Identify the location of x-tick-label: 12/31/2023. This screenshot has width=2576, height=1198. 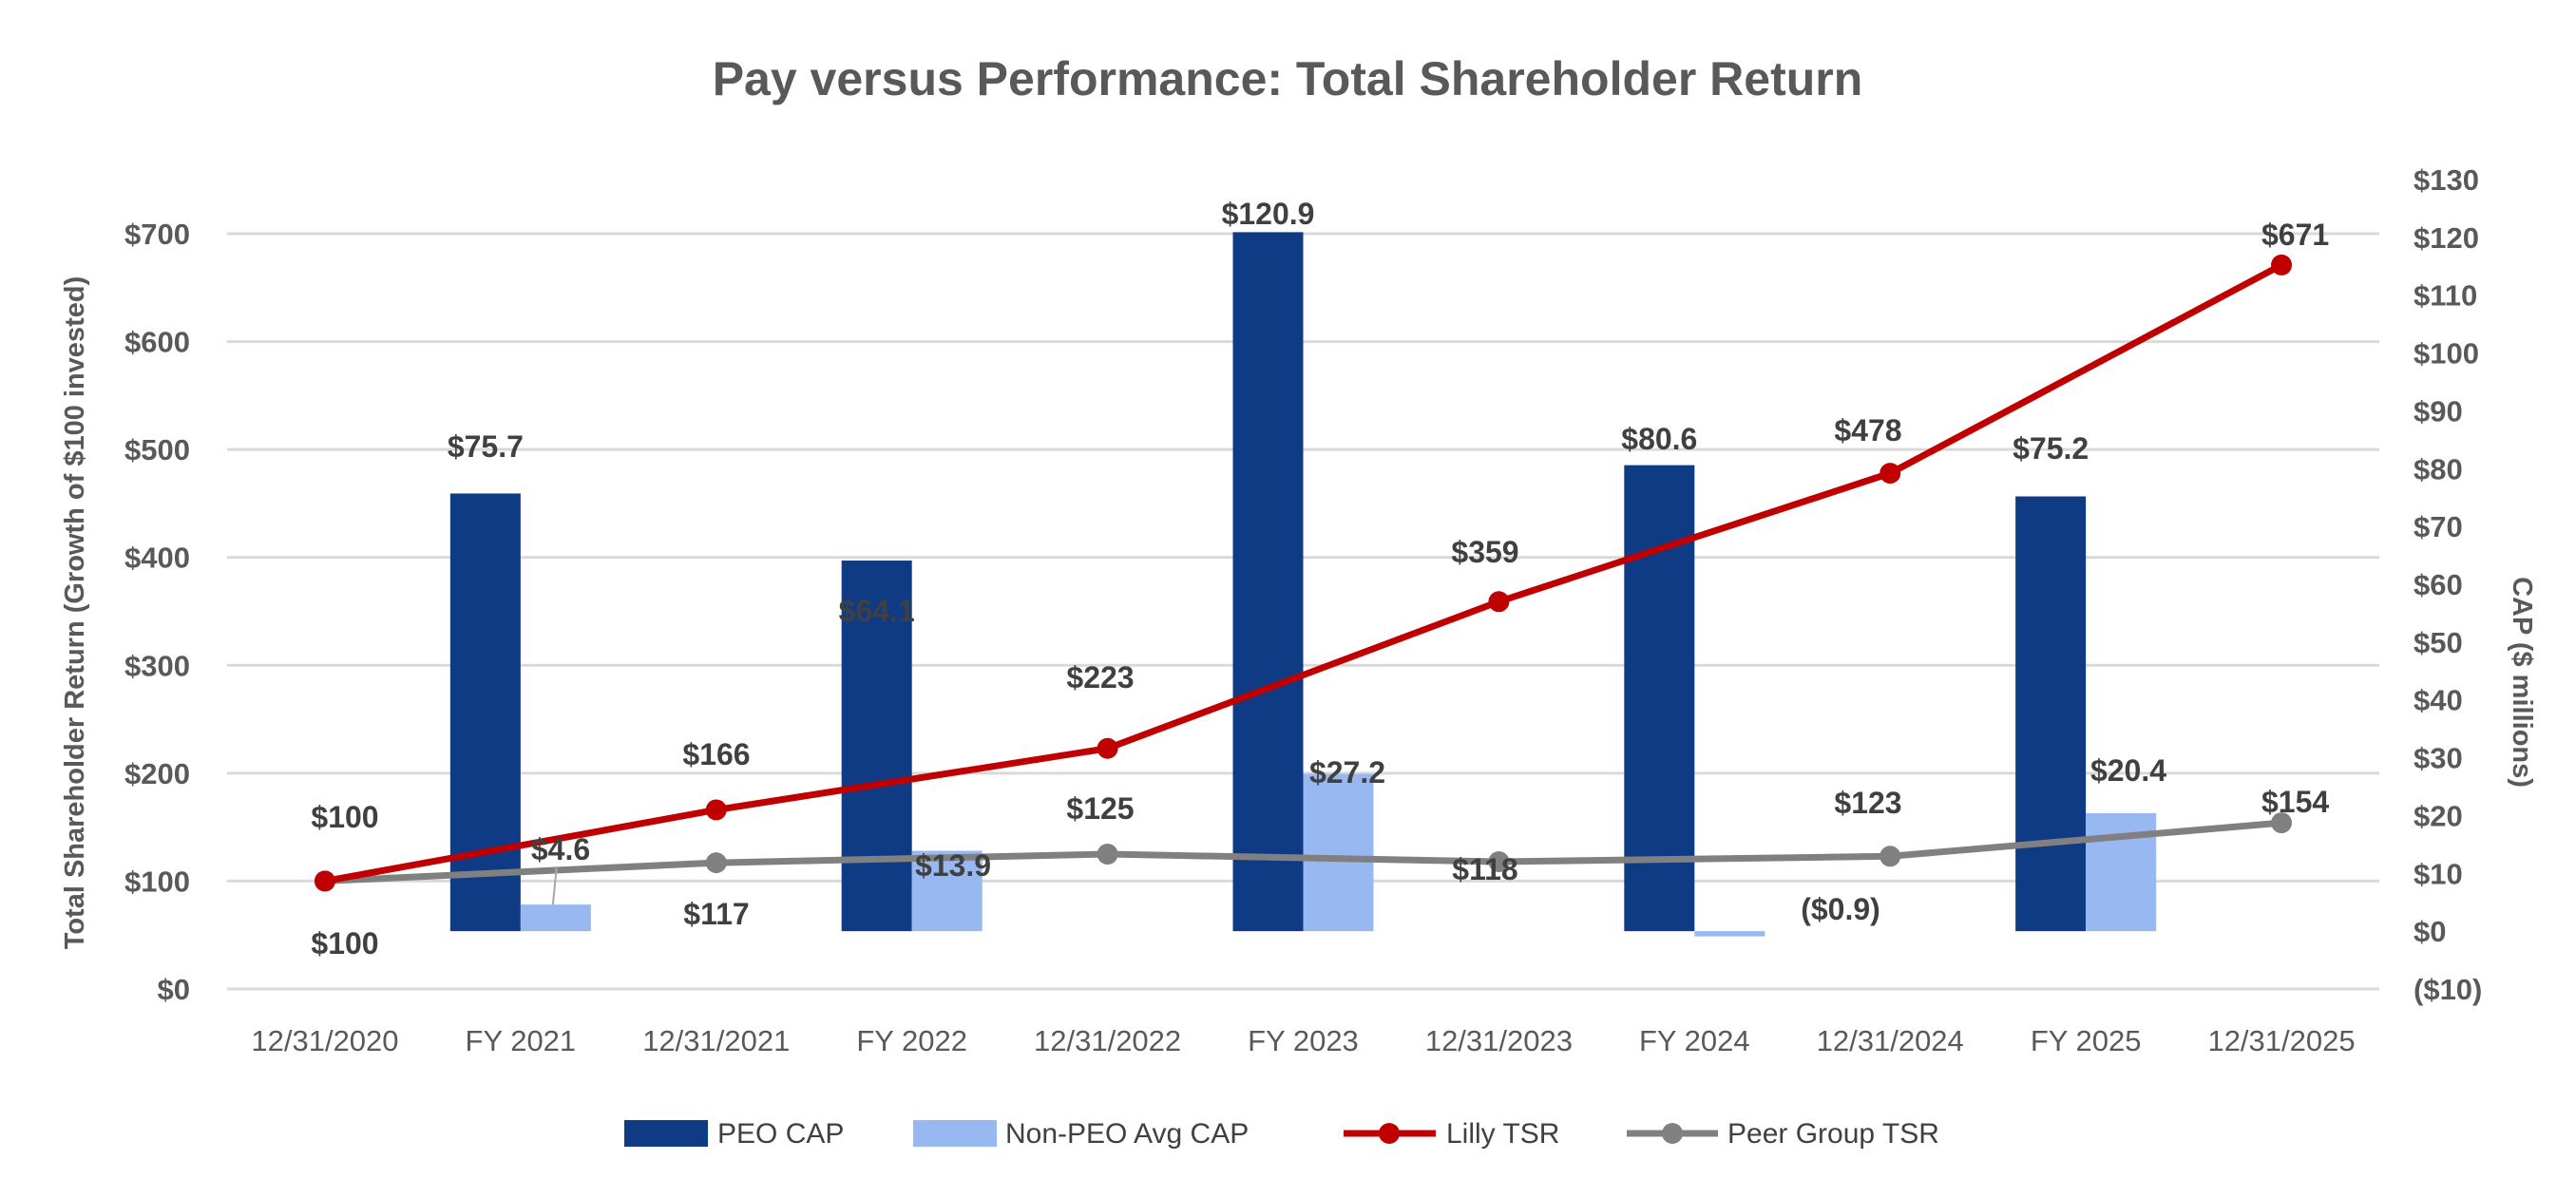
(1499, 1040).